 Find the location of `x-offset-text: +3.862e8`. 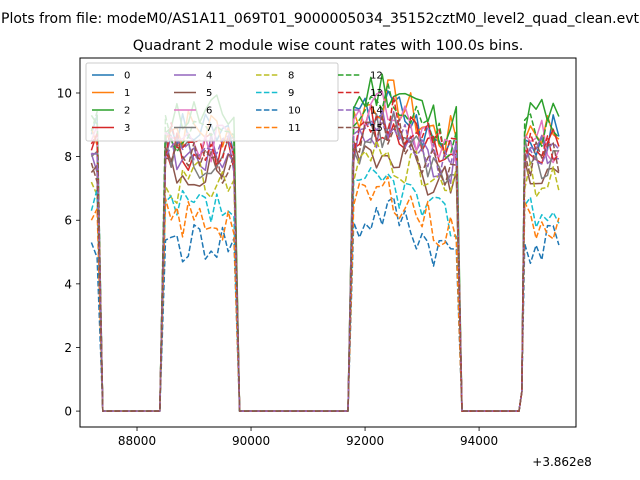

x-offset-text: +3.862e8 is located at coordinates (561, 462).